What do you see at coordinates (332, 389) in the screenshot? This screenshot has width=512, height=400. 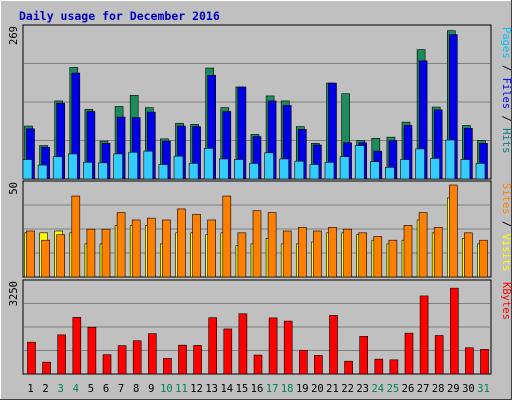 I see `day-label-21: 21` at bounding box center [332, 389].